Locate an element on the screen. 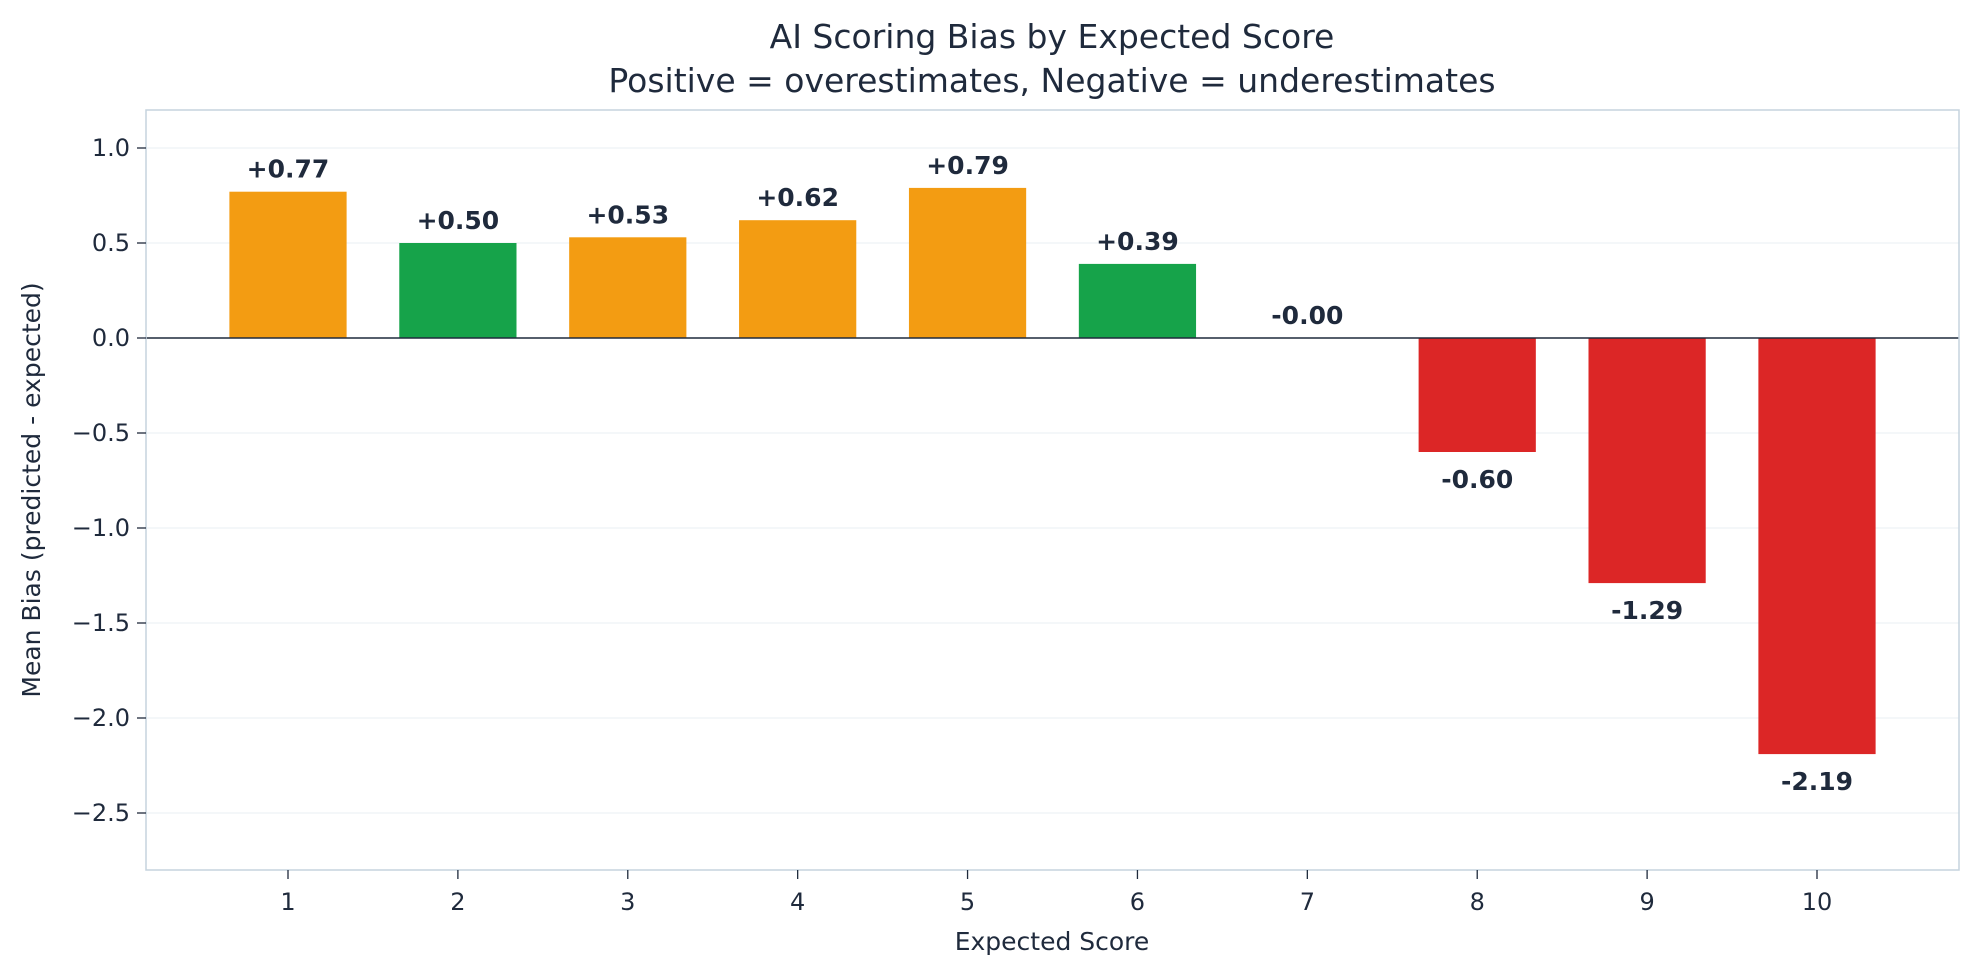 The image size is (1979, 977). x-tick-label: 3 is located at coordinates (627, 902).